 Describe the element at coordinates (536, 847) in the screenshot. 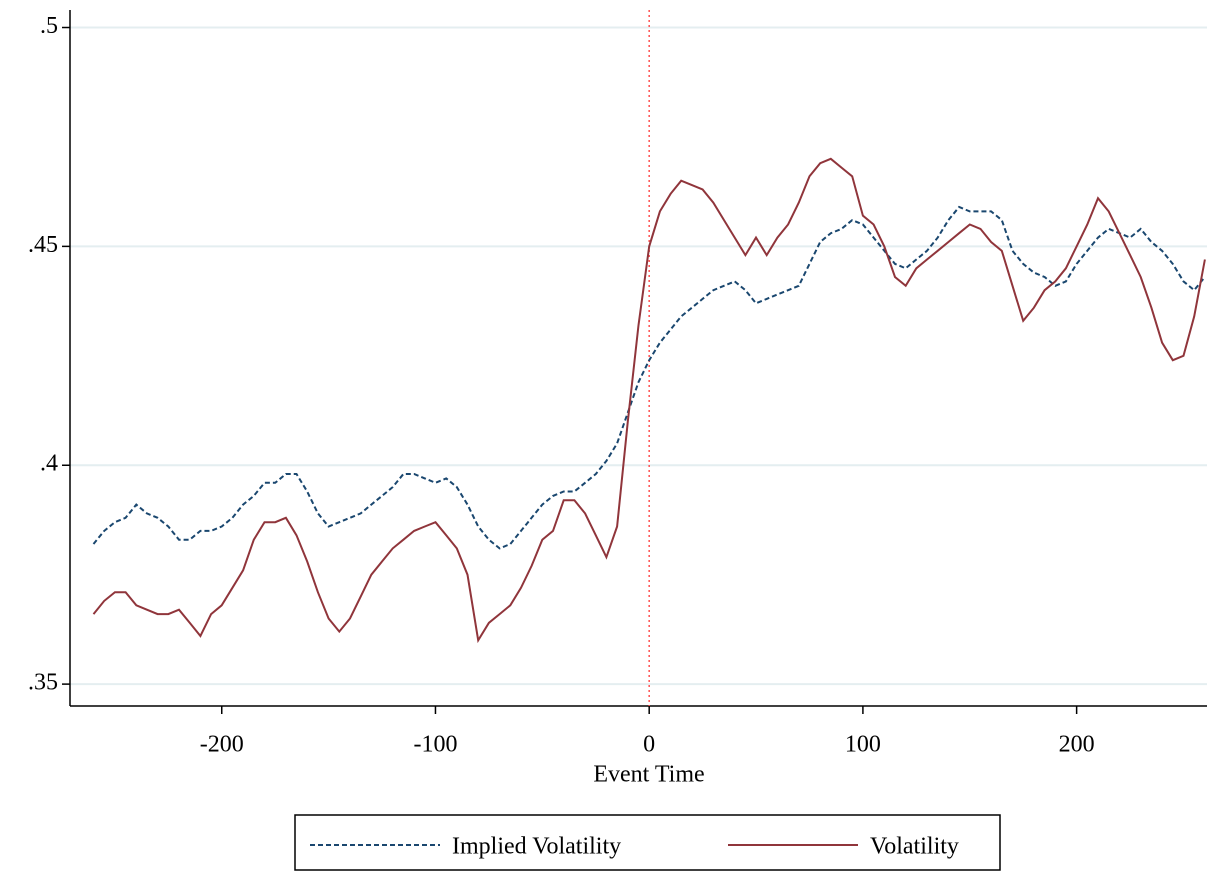

I see `legend-label: Implied Volatility` at that location.